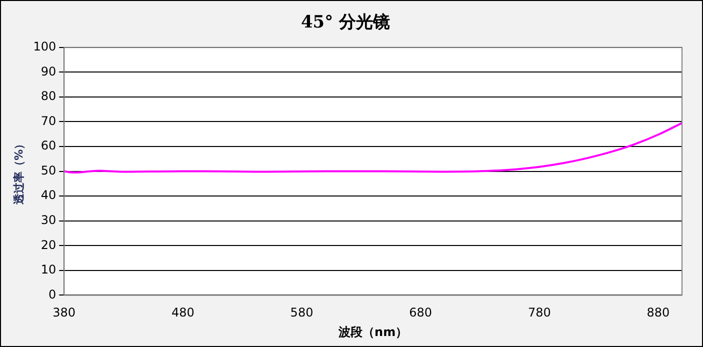 The width and height of the screenshot is (703, 347). I want to click on x-axis-title: 波段（nm）, so click(373, 331).